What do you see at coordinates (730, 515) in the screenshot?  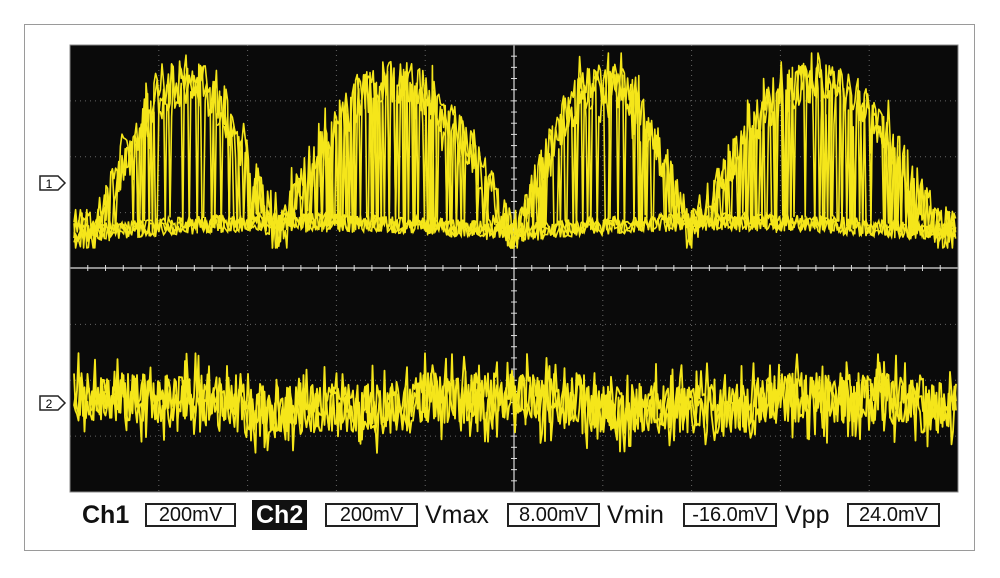 I see `vmin-value: -16.0mV` at bounding box center [730, 515].